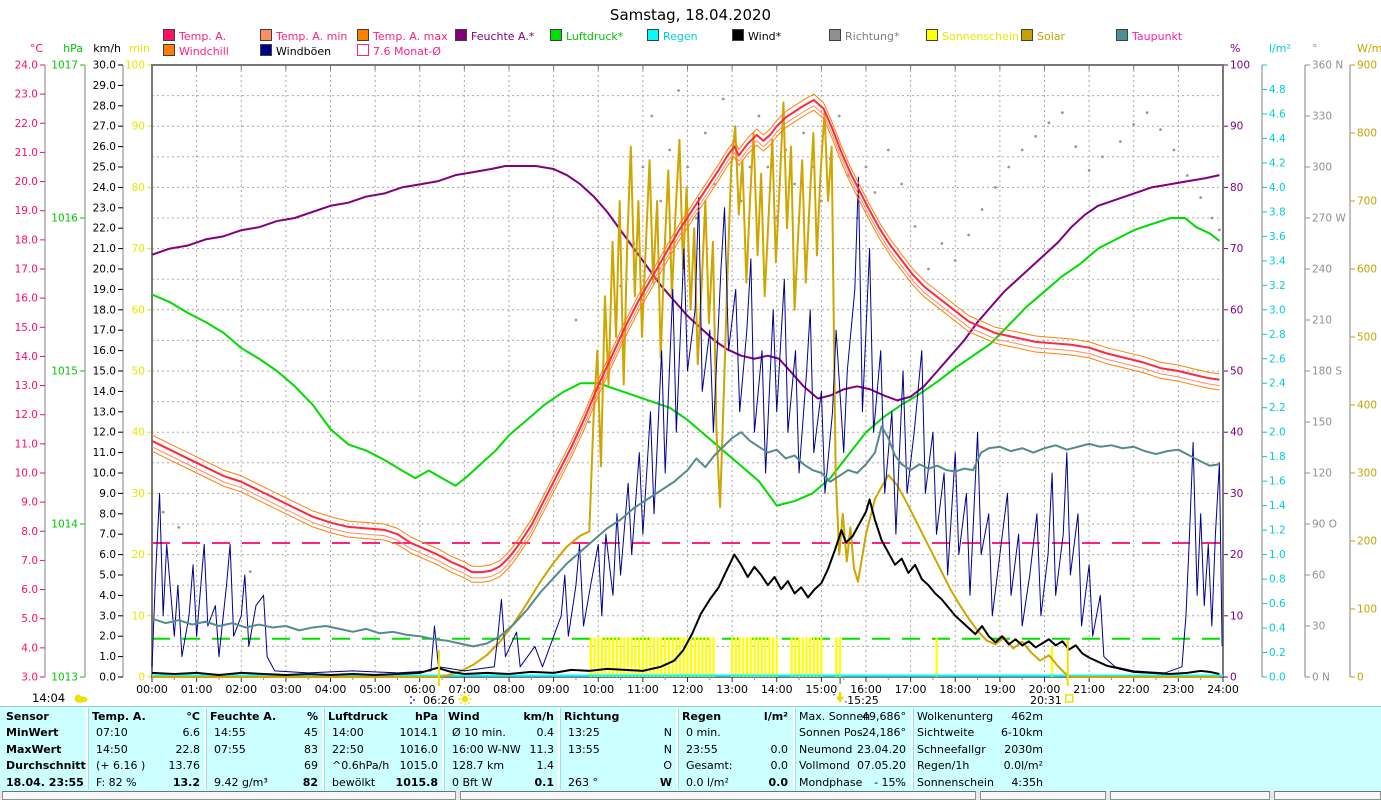  I want to click on stat-value: N, so click(667, 749).